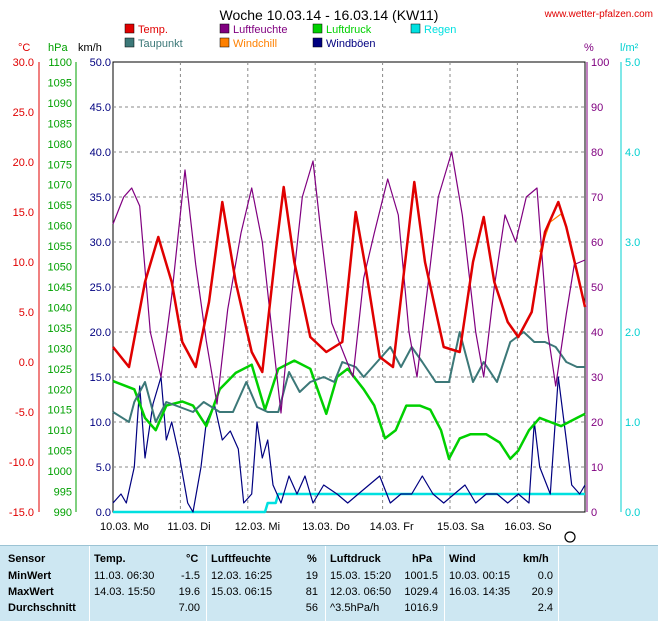 The width and height of the screenshot is (658, 621). I want to click on cell-value: 19.6, so click(189, 592).